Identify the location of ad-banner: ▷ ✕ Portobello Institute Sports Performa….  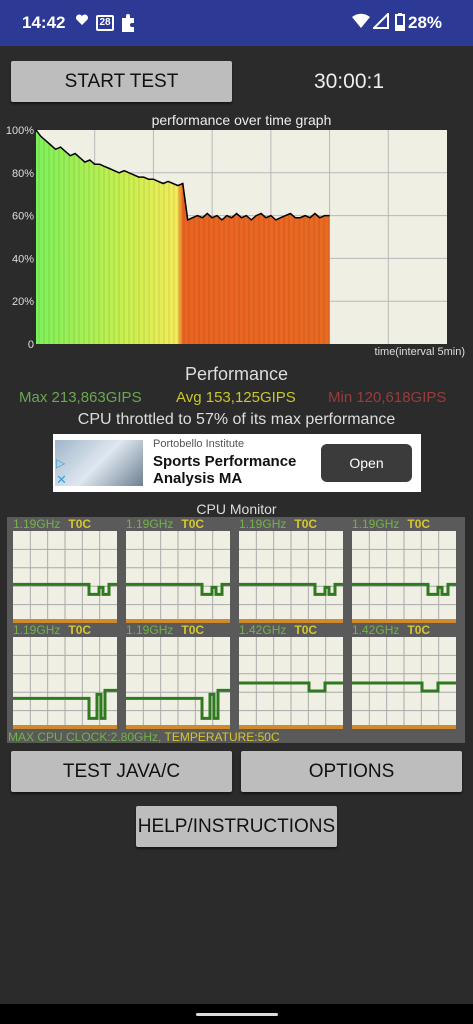
(237, 463).